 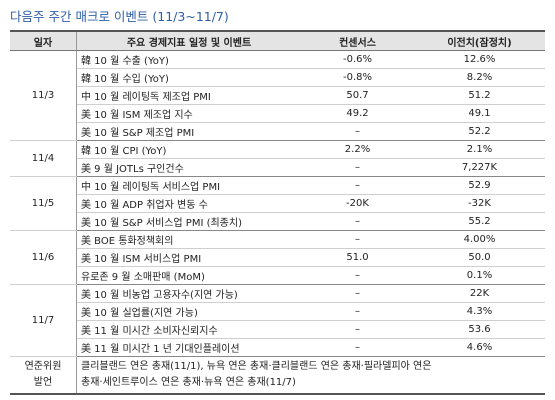 I want to click on table-row: 美 10 월 ADP 취업자 변동 수 -20K -32K, so click(x=277, y=203).